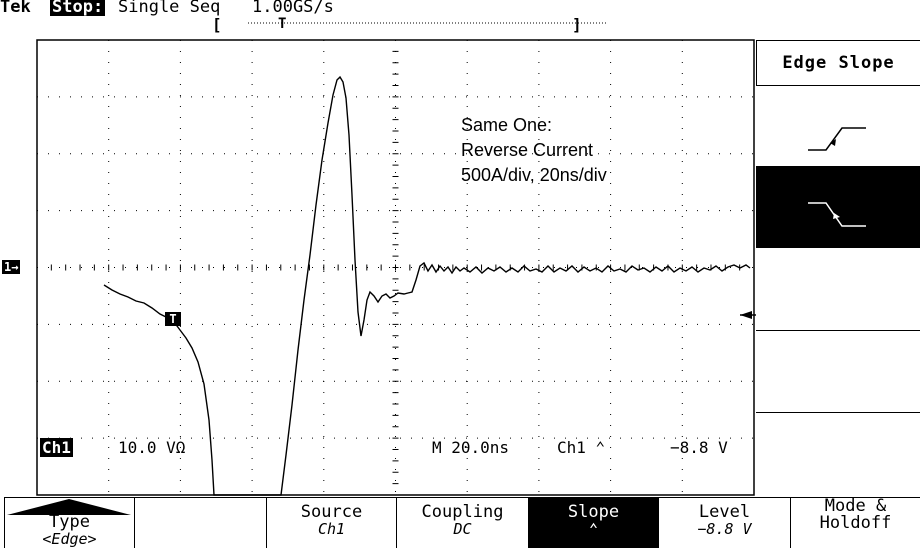 The height and width of the screenshot is (548, 920). Describe the element at coordinates (724, 529) in the screenshot. I see `menu-level-value: −8.8 V` at that location.